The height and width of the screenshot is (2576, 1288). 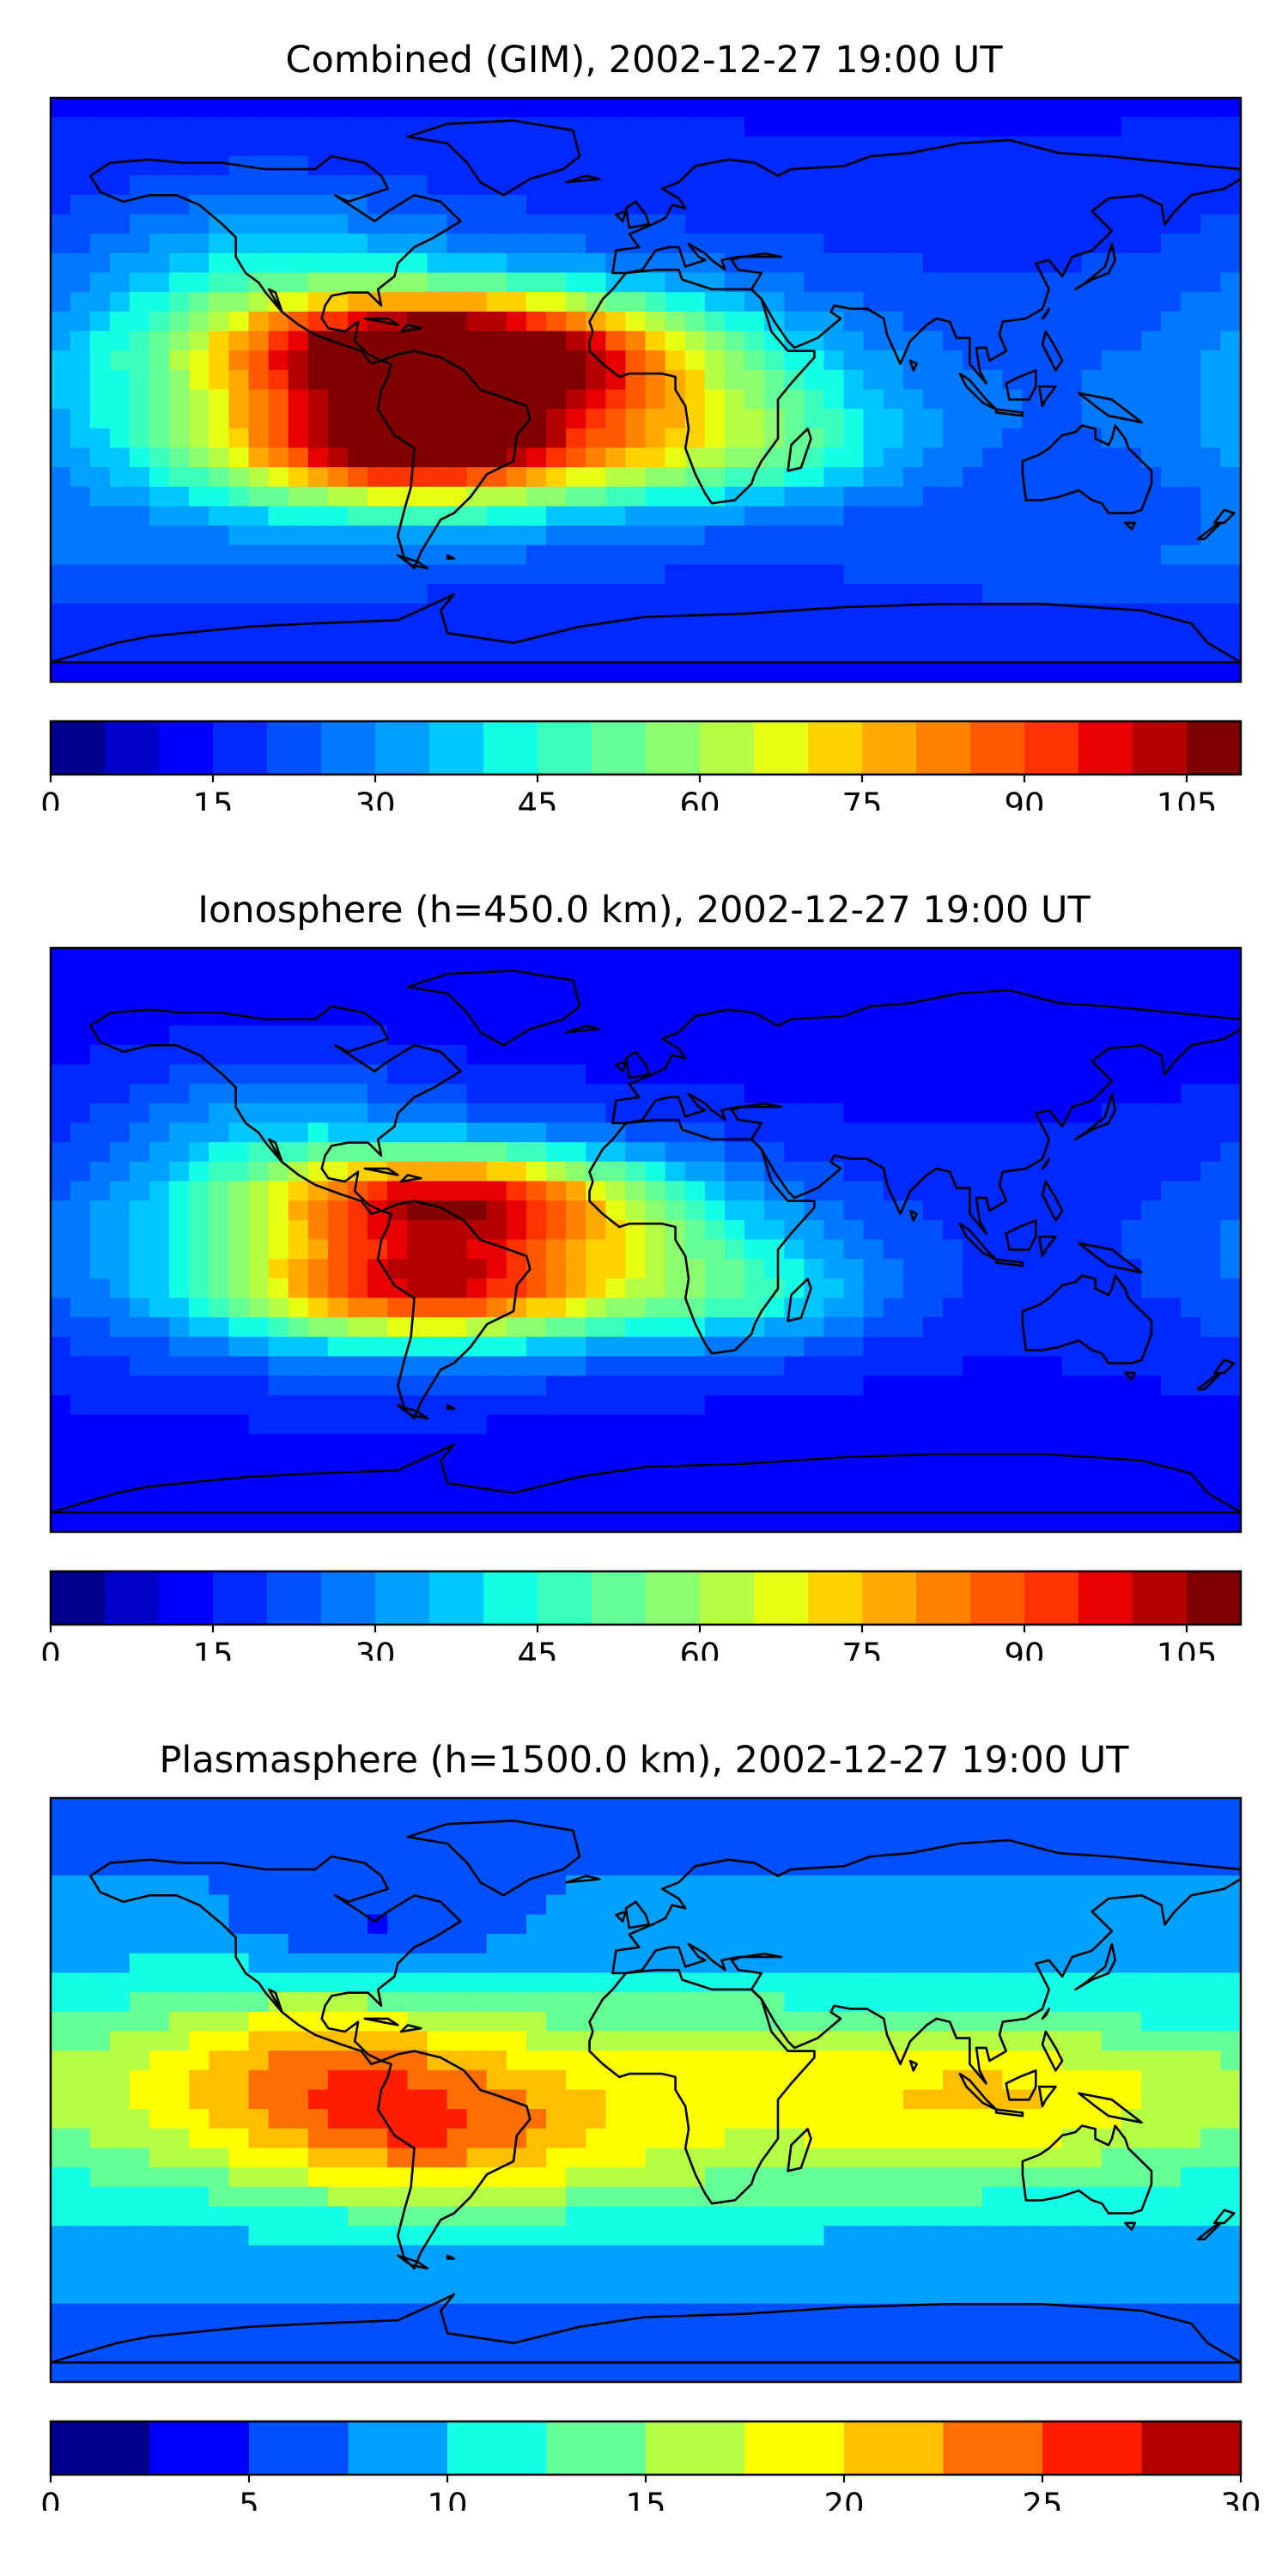 What do you see at coordinates (1045, 313) in the screenshot?
I see `island-outline` at bounding box center [1045, 313].